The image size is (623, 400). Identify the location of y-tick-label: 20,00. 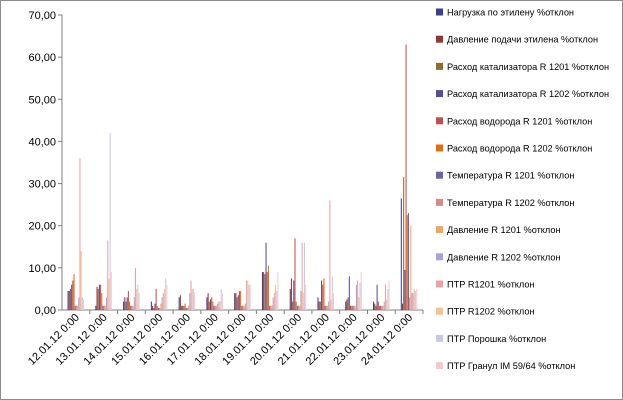
(42, 227).